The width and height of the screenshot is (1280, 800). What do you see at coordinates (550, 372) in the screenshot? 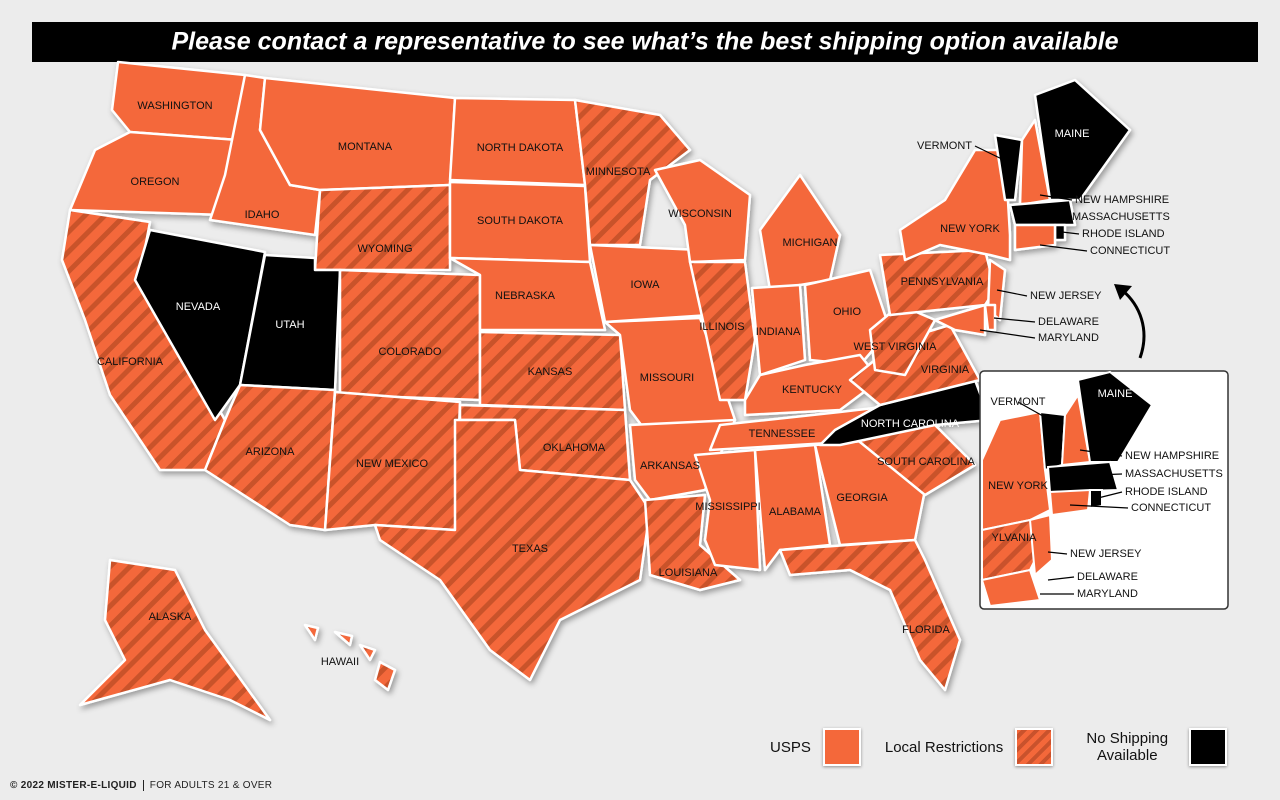
I see `state-label: KANSAS` at bounding box center [550, 372].